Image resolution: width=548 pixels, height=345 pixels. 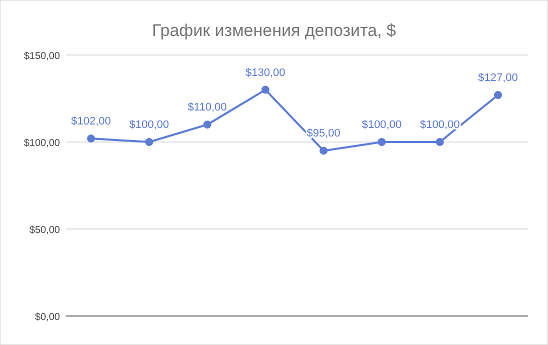 What do you see at coordinates (44, 230) in the screenshot?
I see `y-tick-label: $50,00` at bounding box center [44, 230].